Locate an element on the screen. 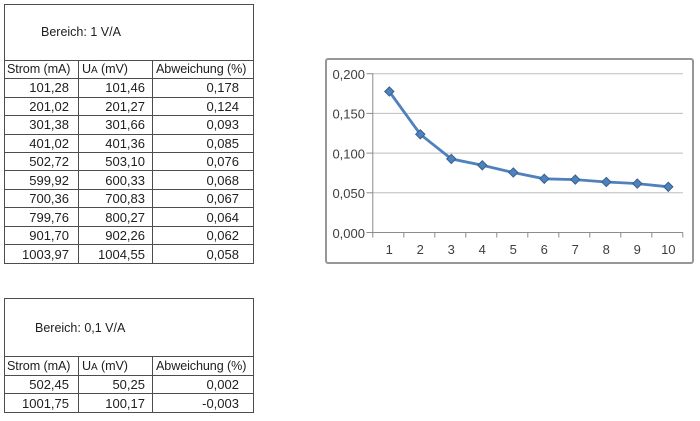  svg-text: 0,150 is located at coordinates (348, 114).